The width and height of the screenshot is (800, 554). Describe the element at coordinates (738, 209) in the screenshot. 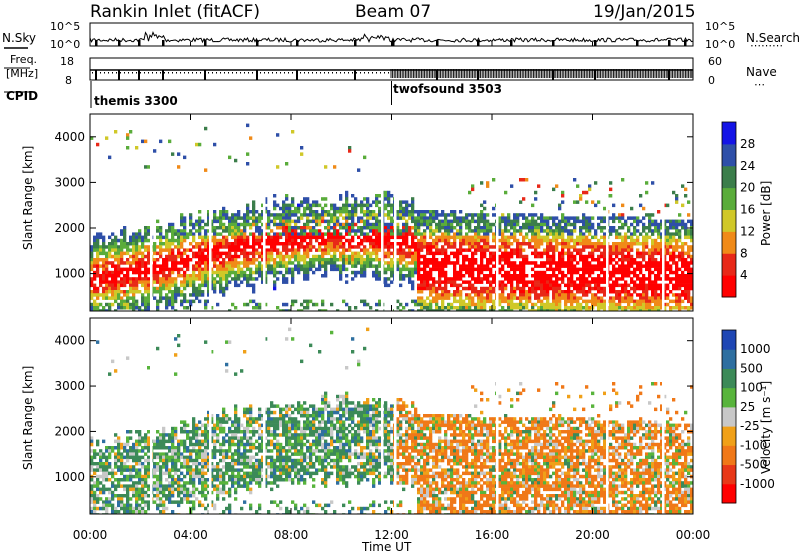

I see `power-colorbar: 28 24 20 16 12 8 4` at that location.